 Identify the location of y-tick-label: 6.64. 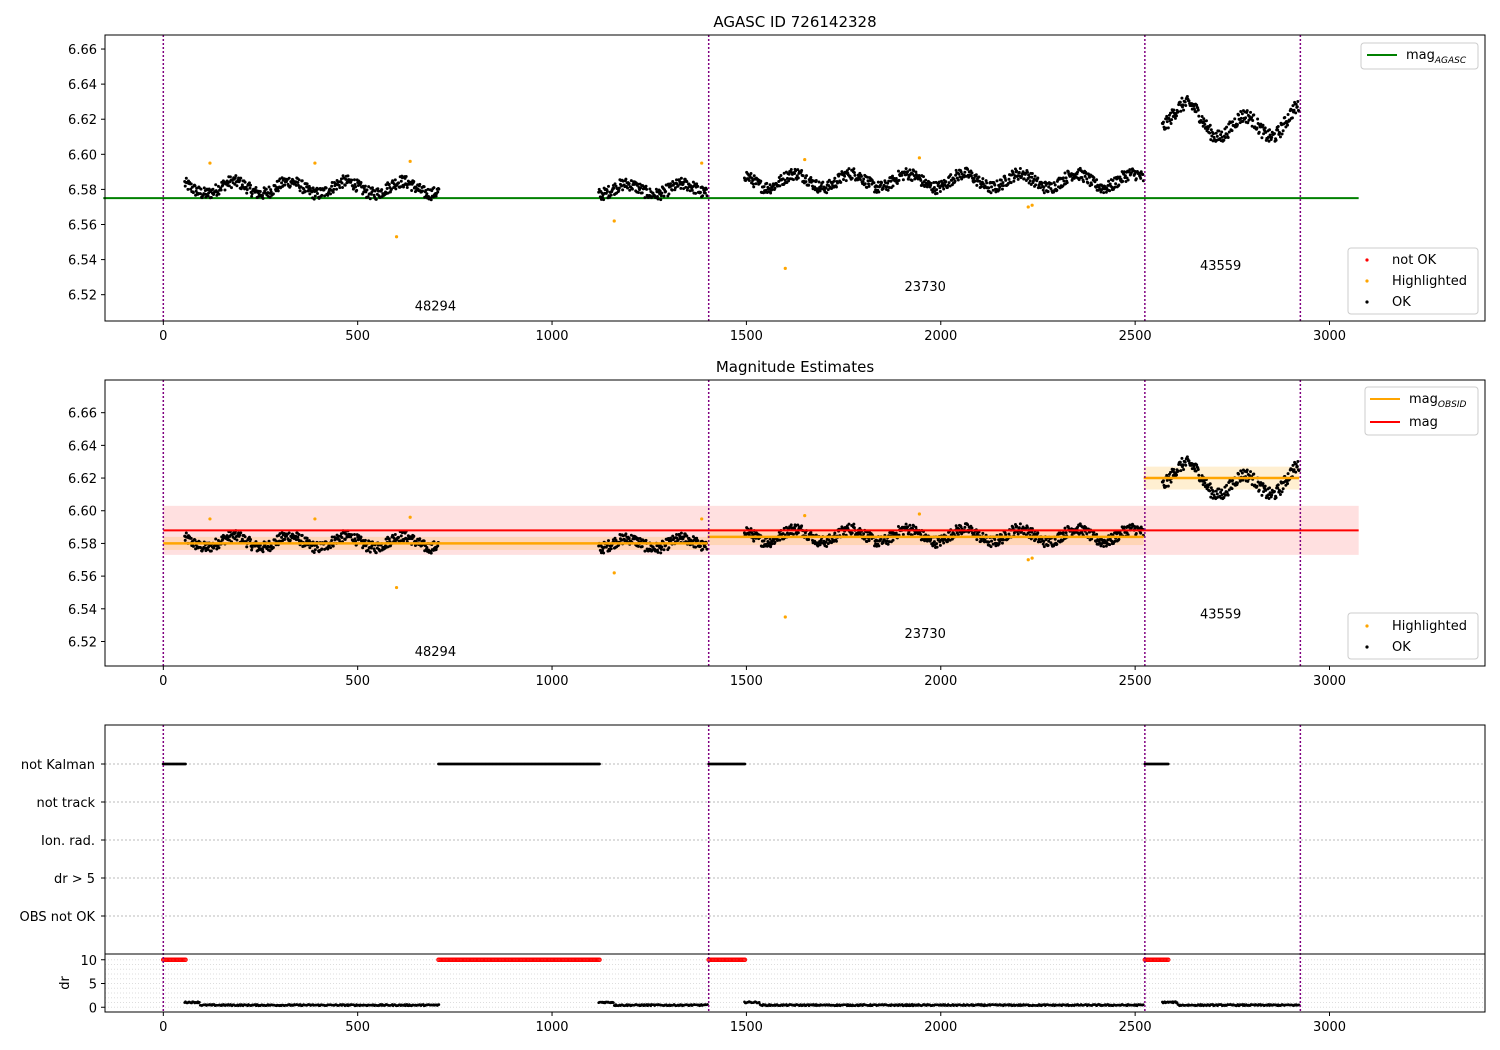
(82, 446).